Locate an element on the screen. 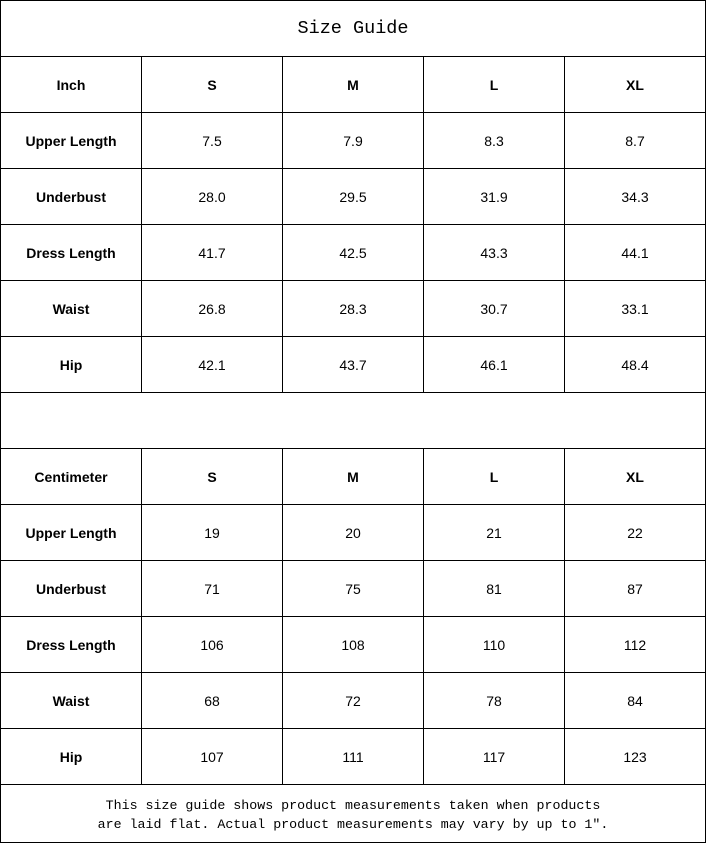 Image resolution: width=707 pixels, height=843 pixels. title-row: Size Guide is located at coordinates (353, 28).